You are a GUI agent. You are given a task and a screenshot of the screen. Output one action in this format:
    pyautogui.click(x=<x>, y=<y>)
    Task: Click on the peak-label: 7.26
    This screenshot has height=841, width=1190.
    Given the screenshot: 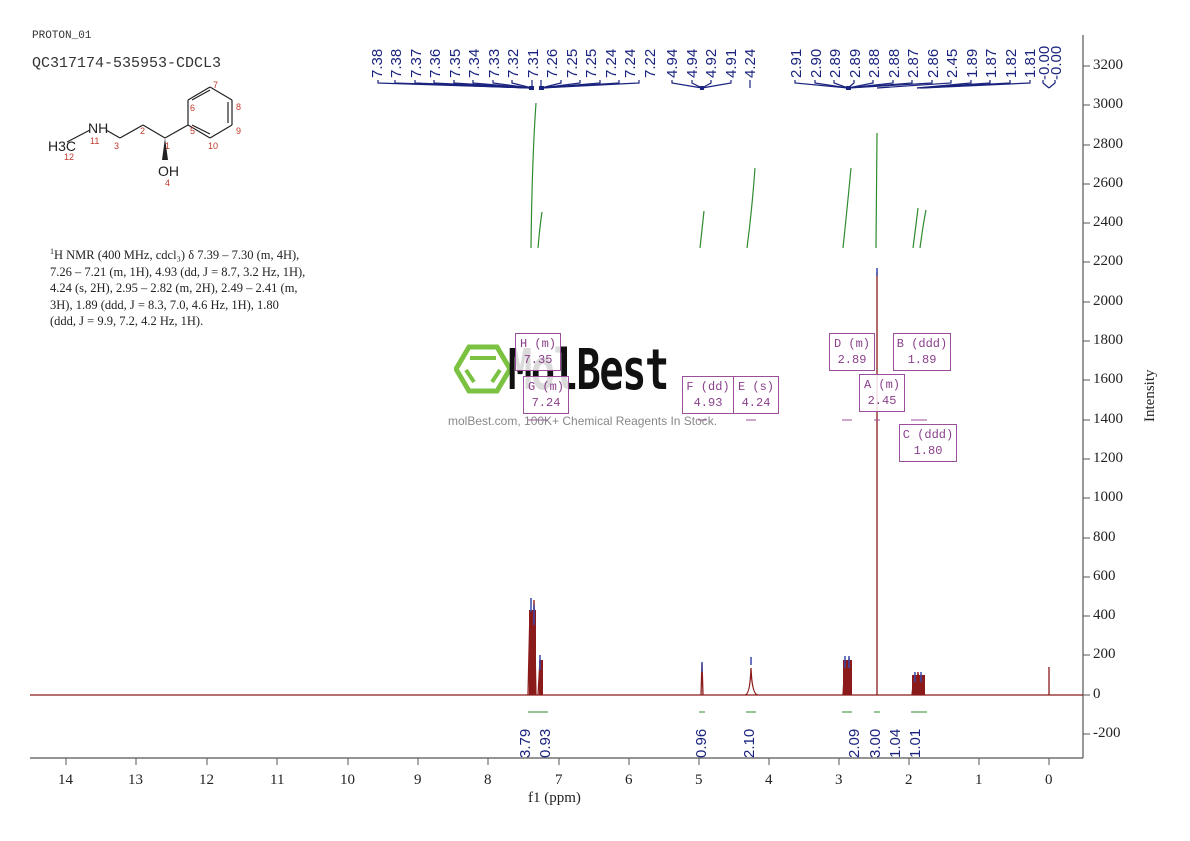 What is the action you would take?
    pyautogui.click(x=552, y=63)
    